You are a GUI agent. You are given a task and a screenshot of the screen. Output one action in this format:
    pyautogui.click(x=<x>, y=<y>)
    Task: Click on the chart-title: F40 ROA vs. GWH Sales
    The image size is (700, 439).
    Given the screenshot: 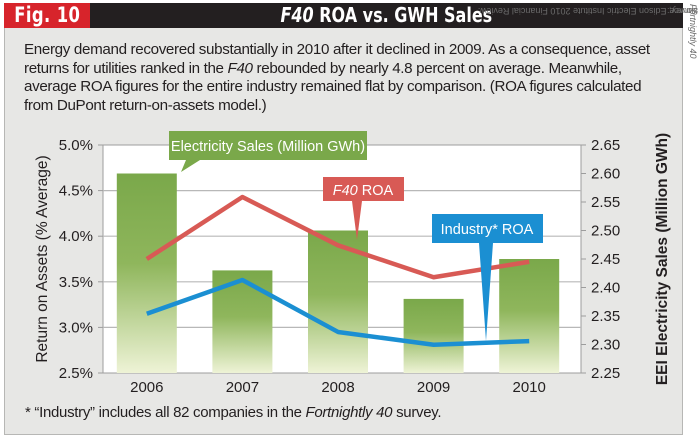 What is the action you would take?
    pyautogui.click(x=386, y=15)
    